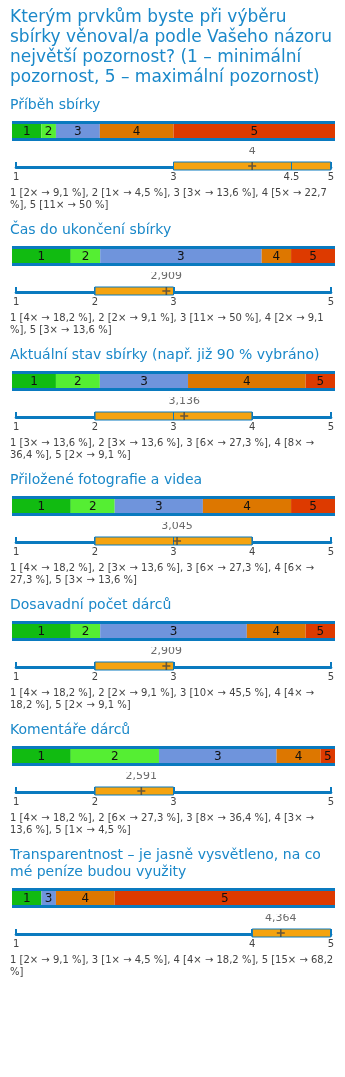 Image resolution: width=345 pixels, height=1077 pixels. I want to click on chart-title: Aktuální stav sbírky (např. již 90 % vybráno), so click(165, 354).